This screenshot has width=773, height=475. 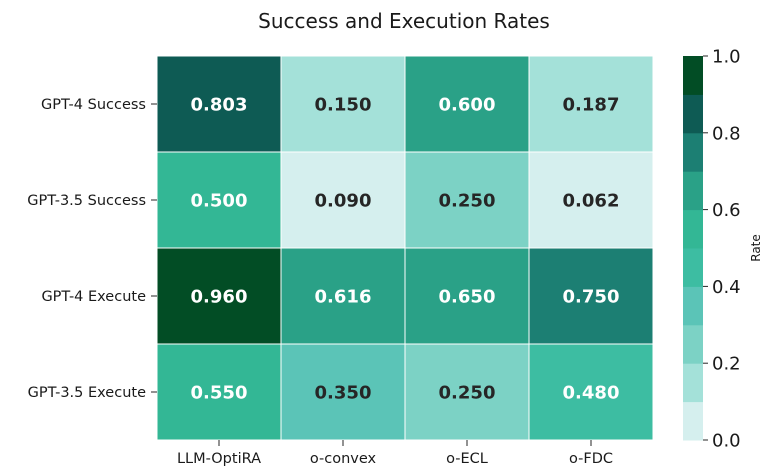 I want to click on colorbar-tick-label: 0.6, so click(x=726, y=210).